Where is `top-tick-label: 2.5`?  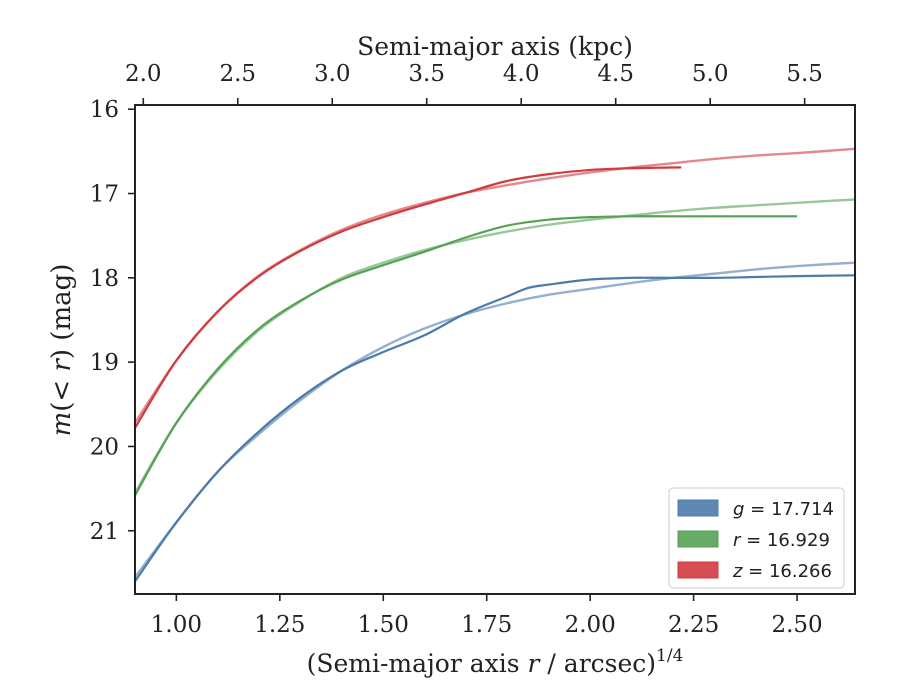
top-tick-label: 2.5 is located at coordinates (237, 74).